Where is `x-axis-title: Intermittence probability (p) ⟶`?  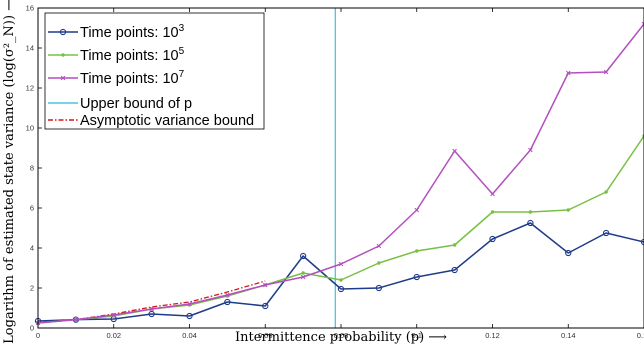
x-axis-title: Intermittence probability (p) ⟶ is located at coordinates (341, 337).